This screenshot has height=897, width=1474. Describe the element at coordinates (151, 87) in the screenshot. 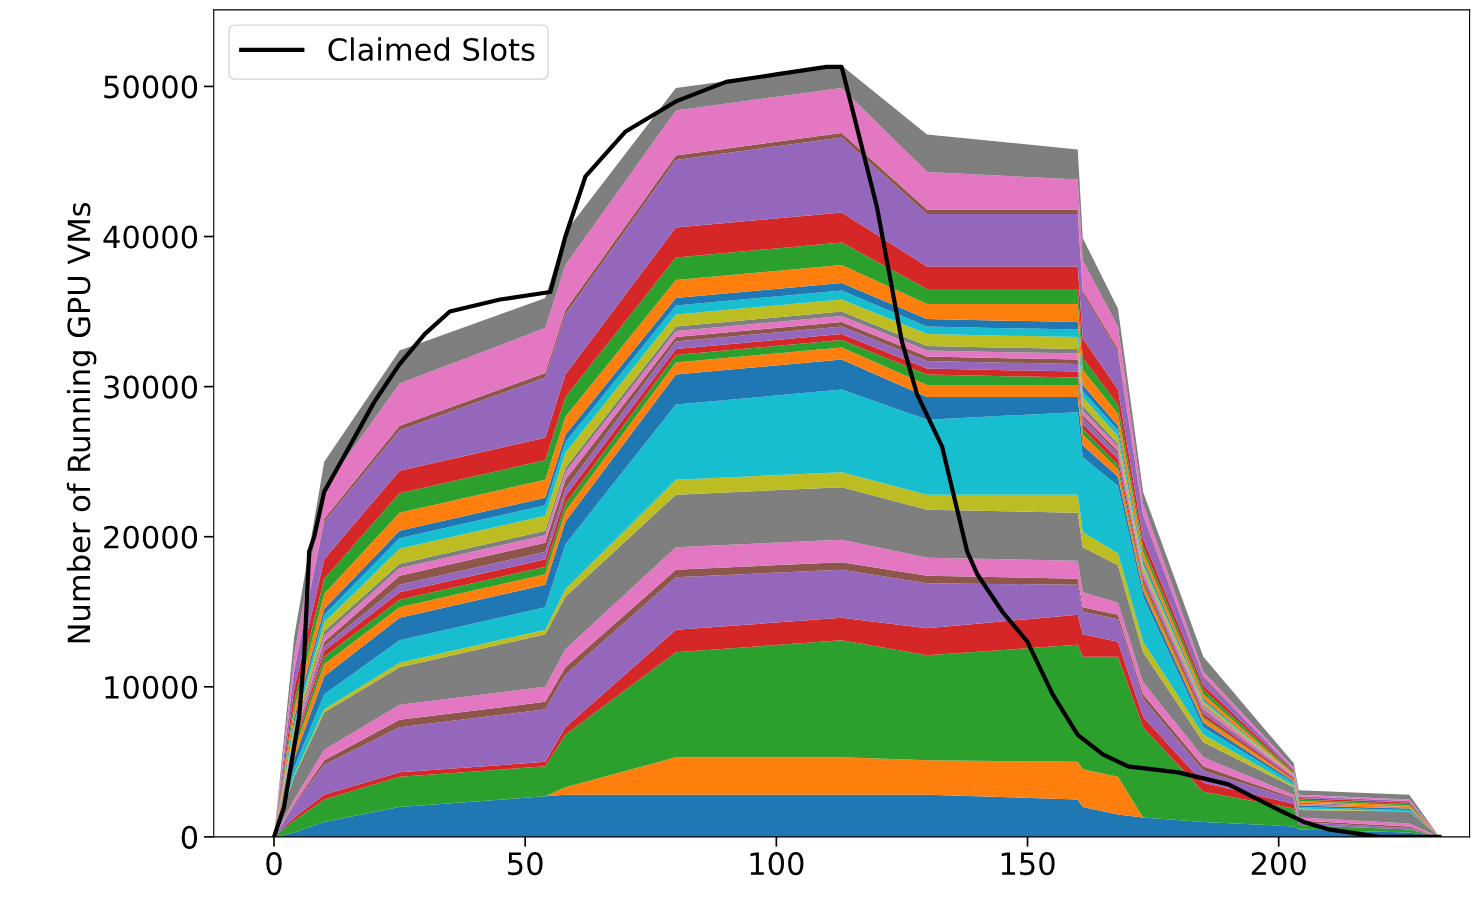

I see `y-tick-label: 50000` at that location.